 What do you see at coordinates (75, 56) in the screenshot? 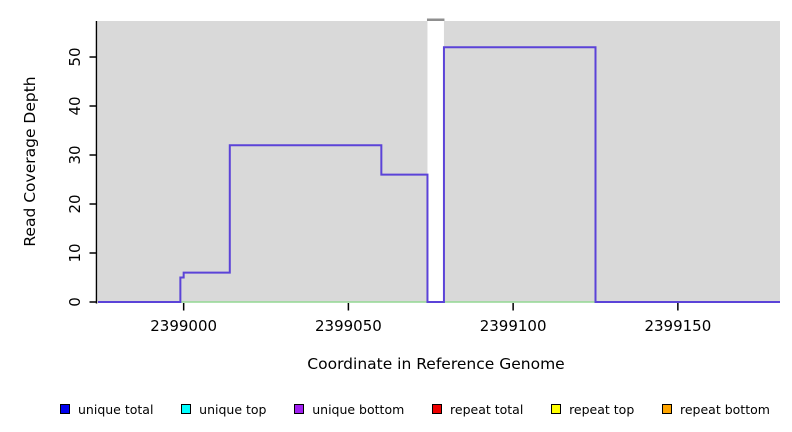
I see `y-tick-label: 50` at bounding box center [75, 56].